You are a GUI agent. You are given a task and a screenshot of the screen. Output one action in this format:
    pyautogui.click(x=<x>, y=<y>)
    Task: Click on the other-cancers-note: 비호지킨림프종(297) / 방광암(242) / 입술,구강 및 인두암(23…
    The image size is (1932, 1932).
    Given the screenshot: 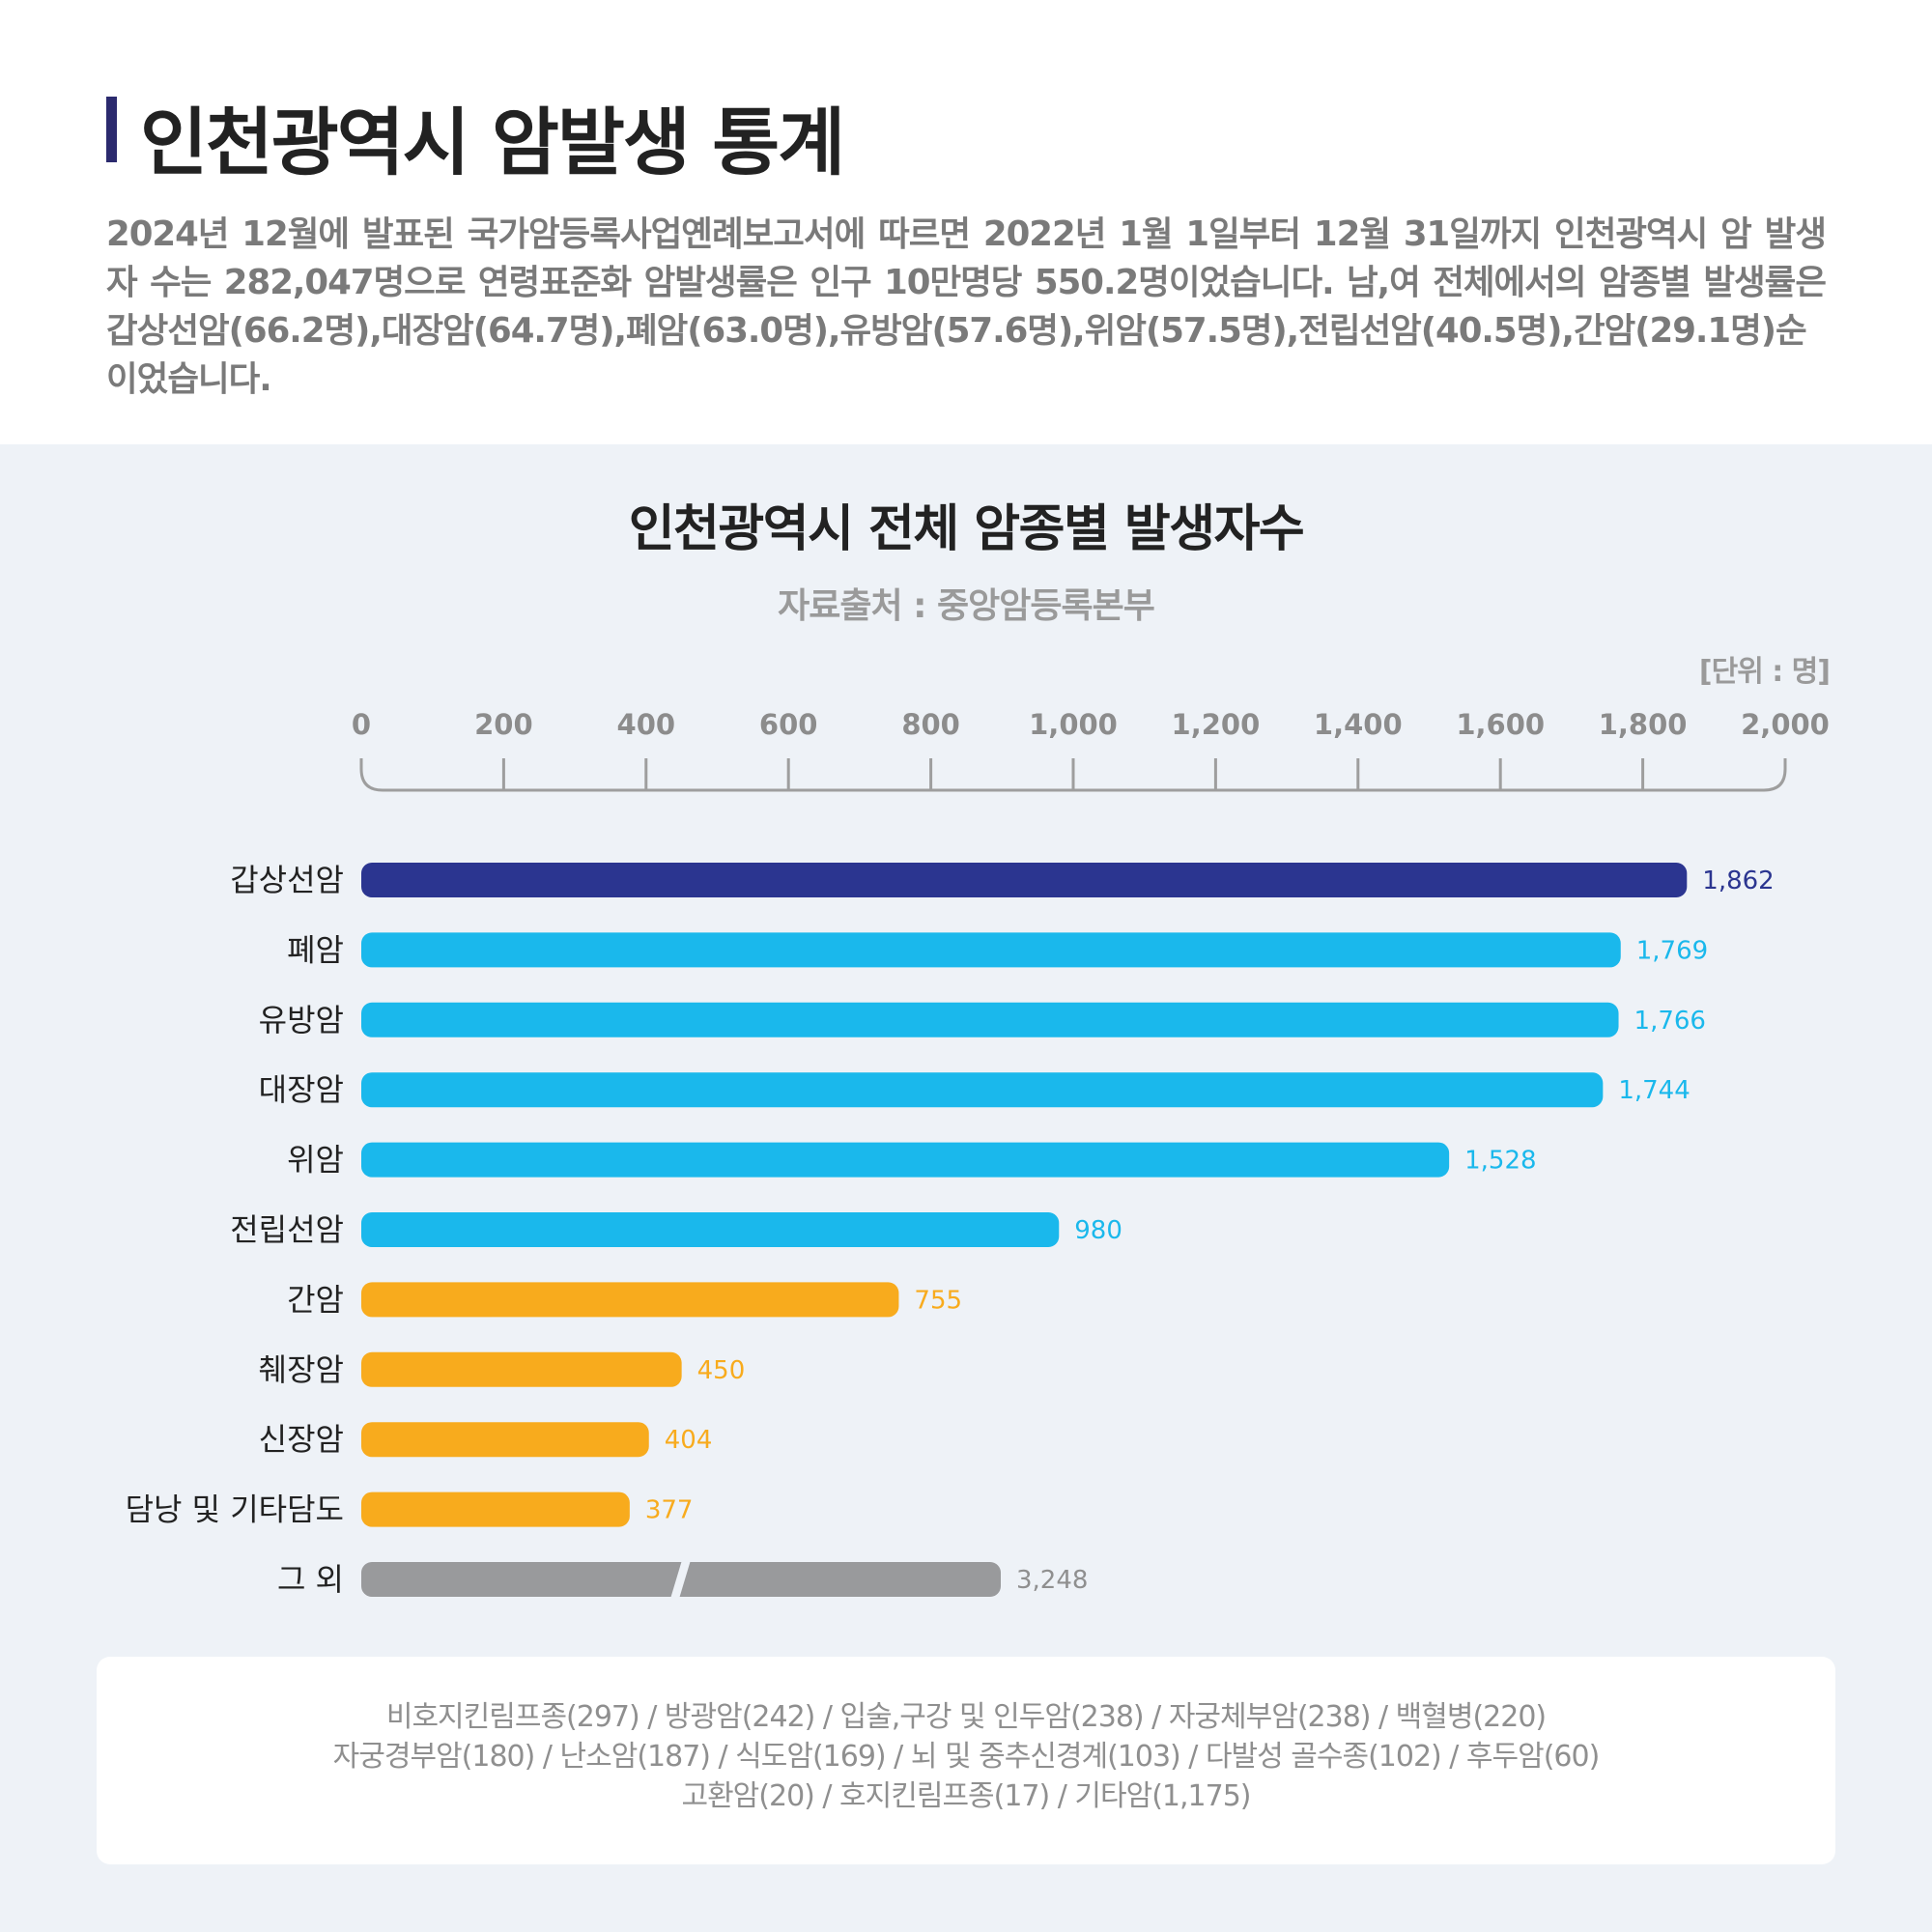 What is the action you would take?
    pyautogui.click(x=966, y=1760)
    